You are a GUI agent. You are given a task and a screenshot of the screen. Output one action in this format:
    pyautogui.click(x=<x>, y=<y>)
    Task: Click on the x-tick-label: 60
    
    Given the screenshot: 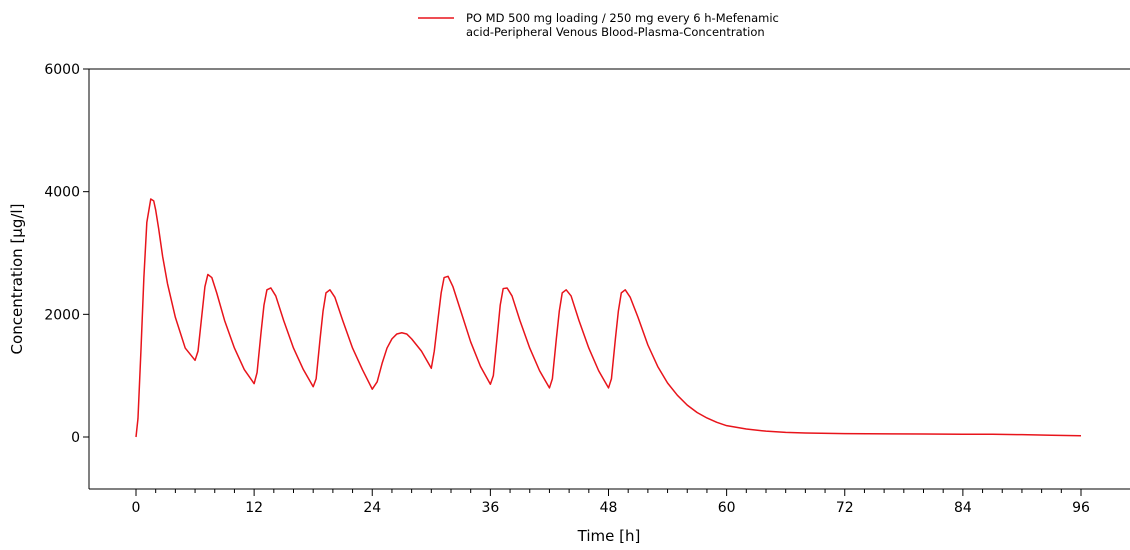 What is the action you would take?
    pyautogui.click(x=727, y=508)
    